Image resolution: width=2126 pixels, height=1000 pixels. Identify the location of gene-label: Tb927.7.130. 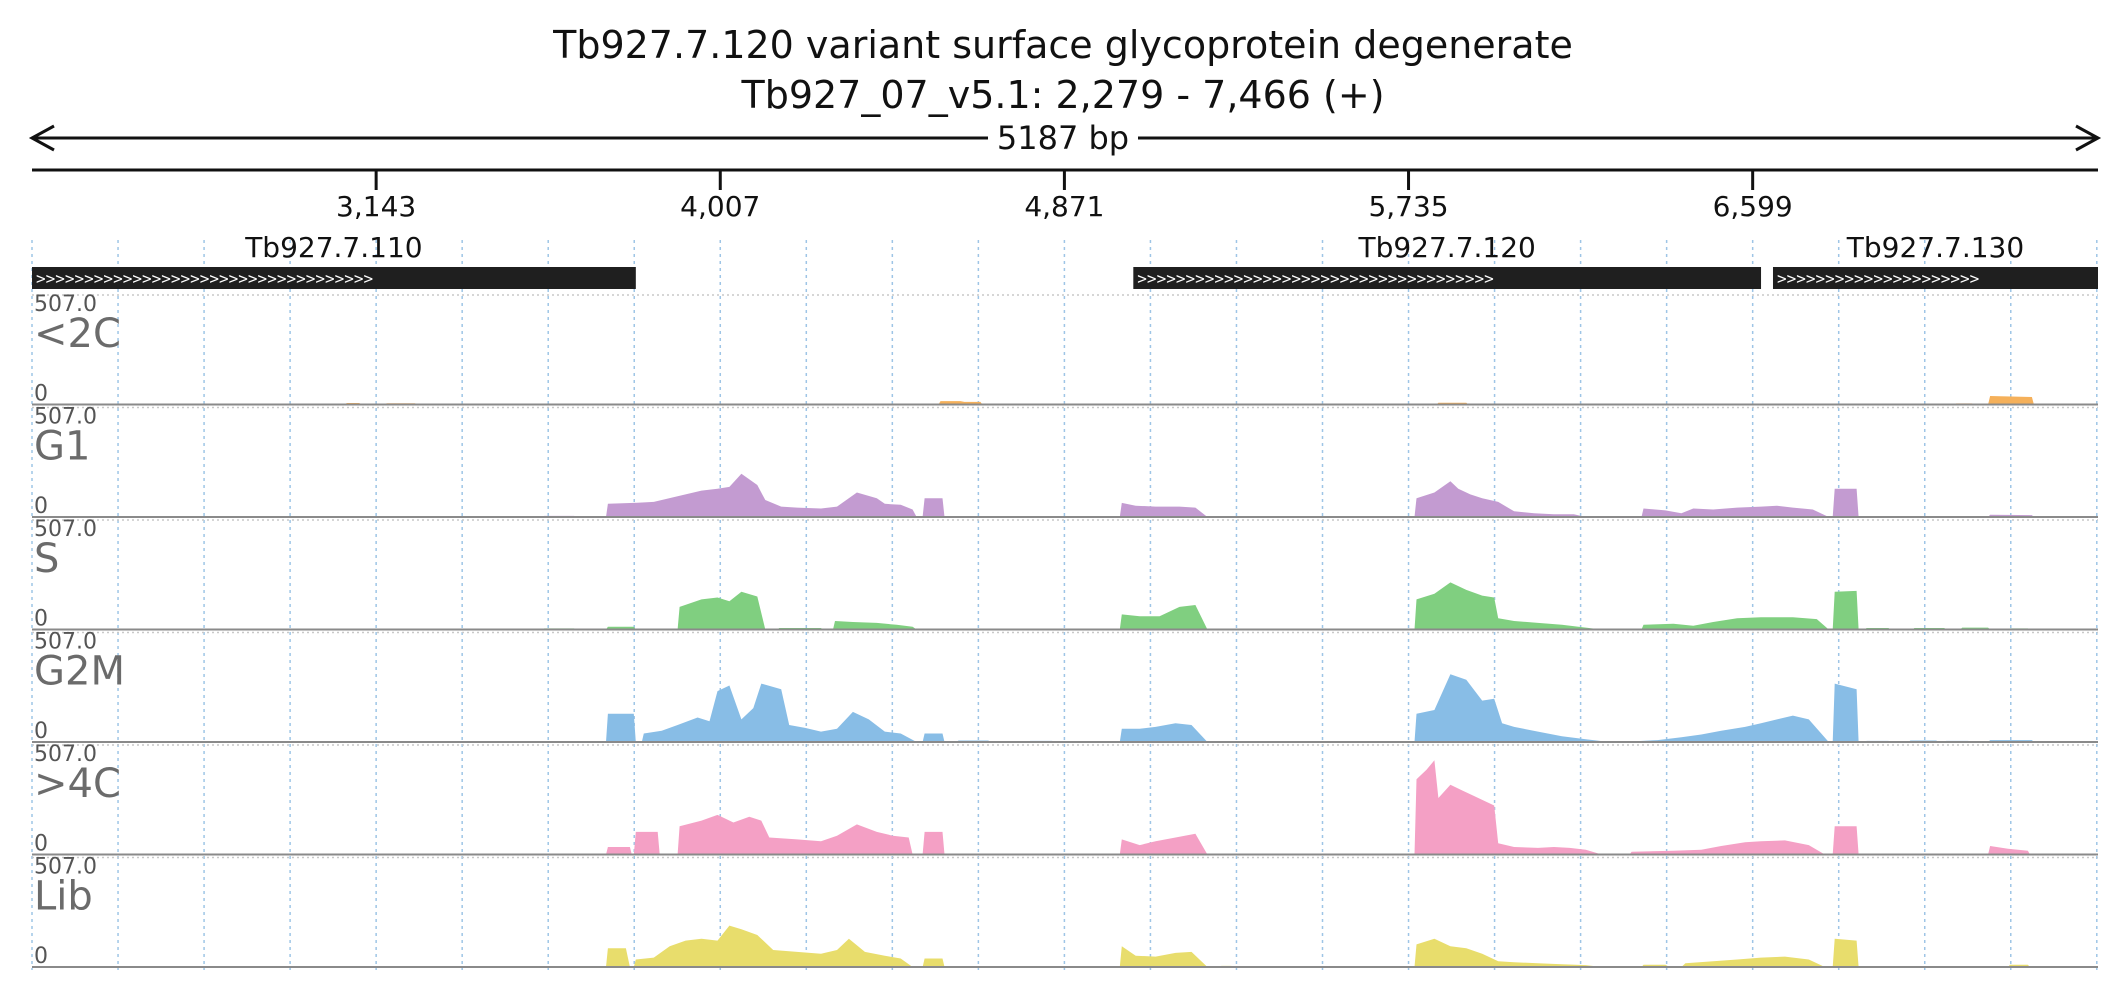
(1935, 247).